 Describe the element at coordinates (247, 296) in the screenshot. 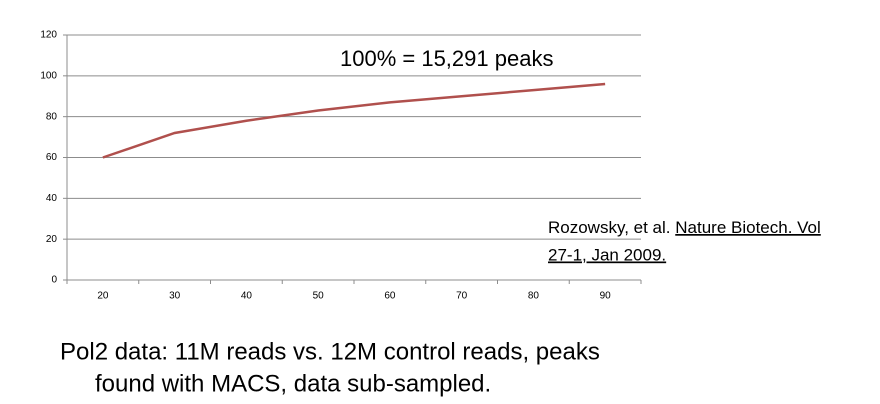

I see `x-tick-label: 40` at that location.